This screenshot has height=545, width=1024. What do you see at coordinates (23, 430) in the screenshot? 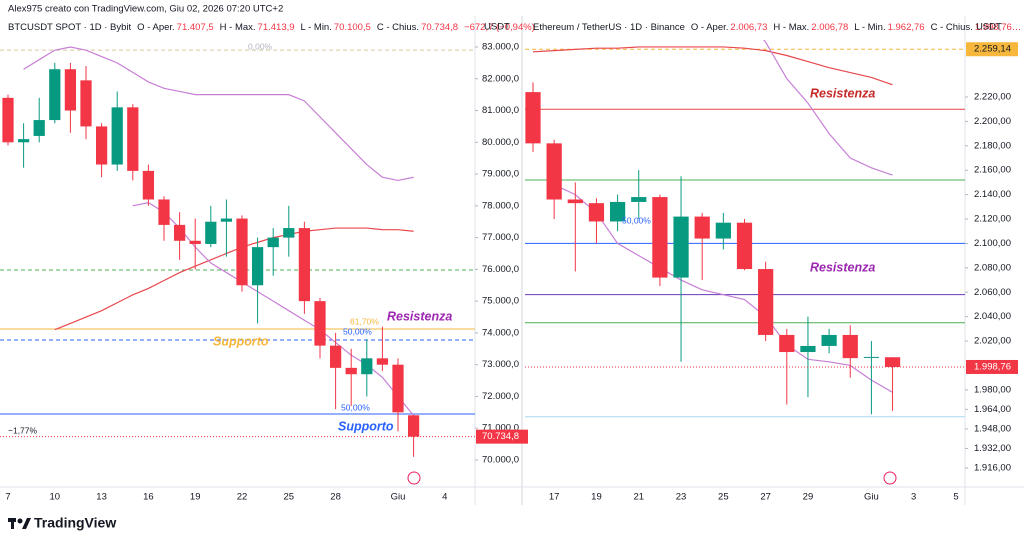
I see `annotation: −1,77%` at bounding box center [23, 430].